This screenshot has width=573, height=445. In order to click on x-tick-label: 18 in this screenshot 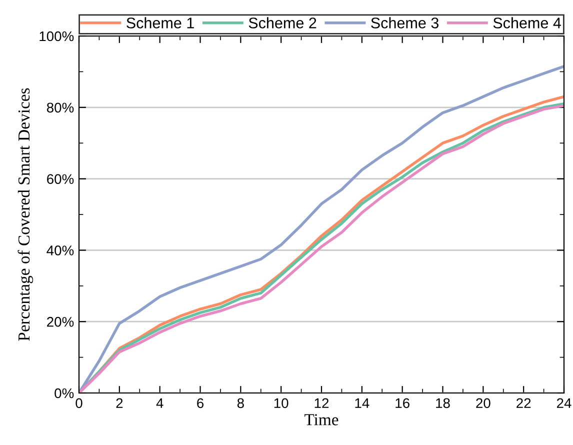, I will do `click(443, 403)`.